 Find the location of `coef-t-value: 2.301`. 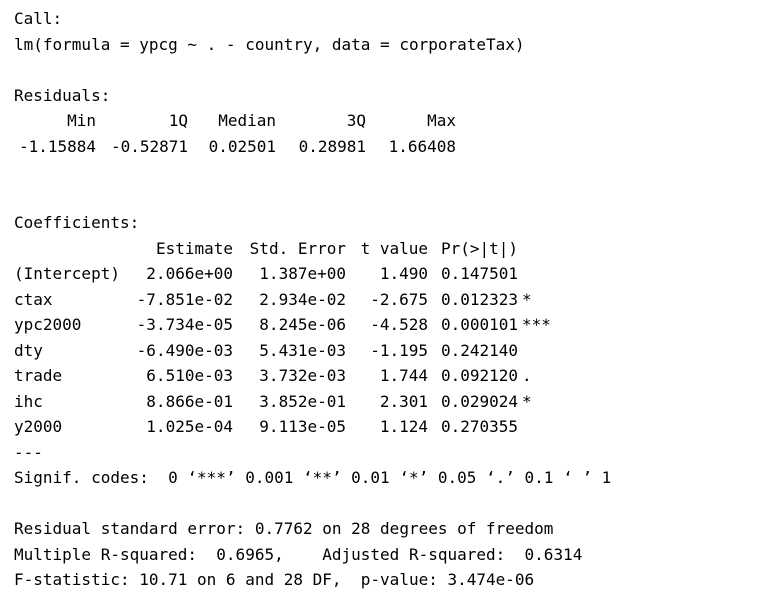

coef-t-value: 2.301 is located at coordinates (403, 401).